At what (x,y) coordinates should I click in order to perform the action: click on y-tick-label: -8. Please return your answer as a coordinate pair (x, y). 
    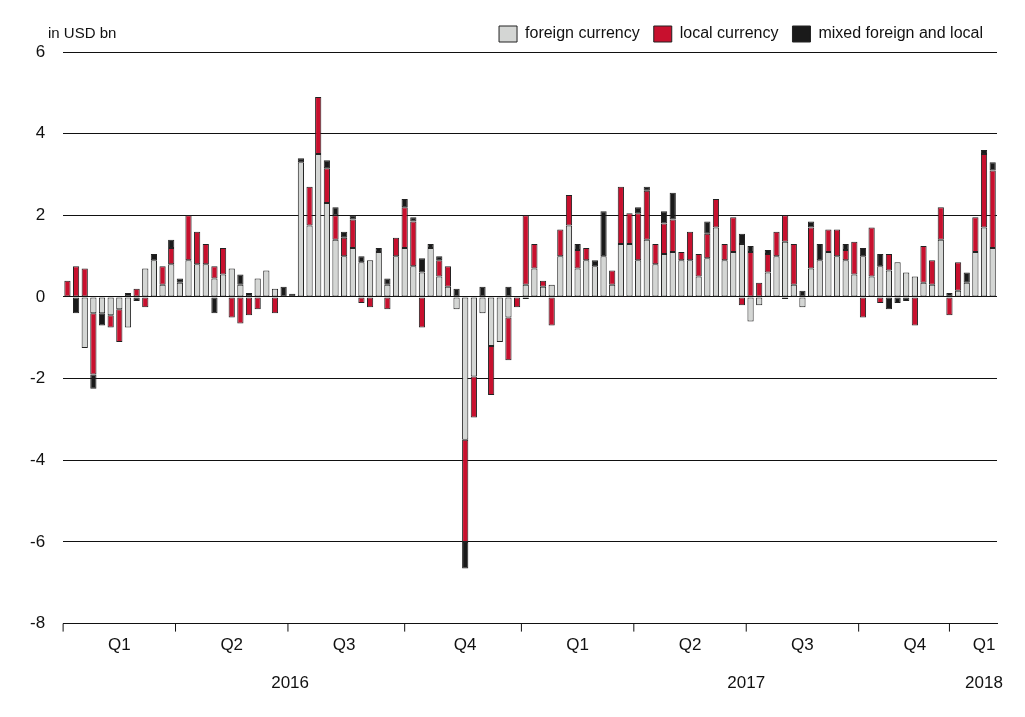
    Looking at the image, I should click on (37, 623).